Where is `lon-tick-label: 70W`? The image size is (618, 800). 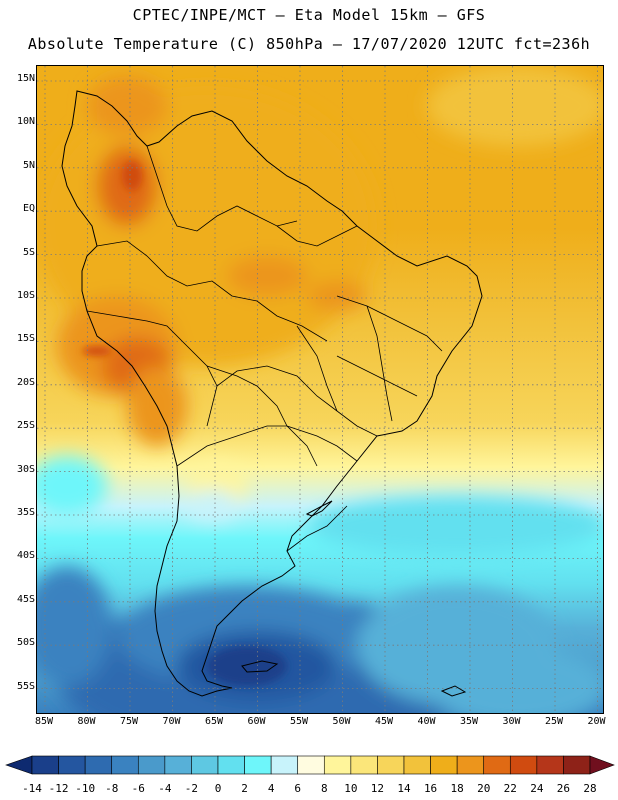
lon-tick-label: 70W is located at coordinates (171, 721).